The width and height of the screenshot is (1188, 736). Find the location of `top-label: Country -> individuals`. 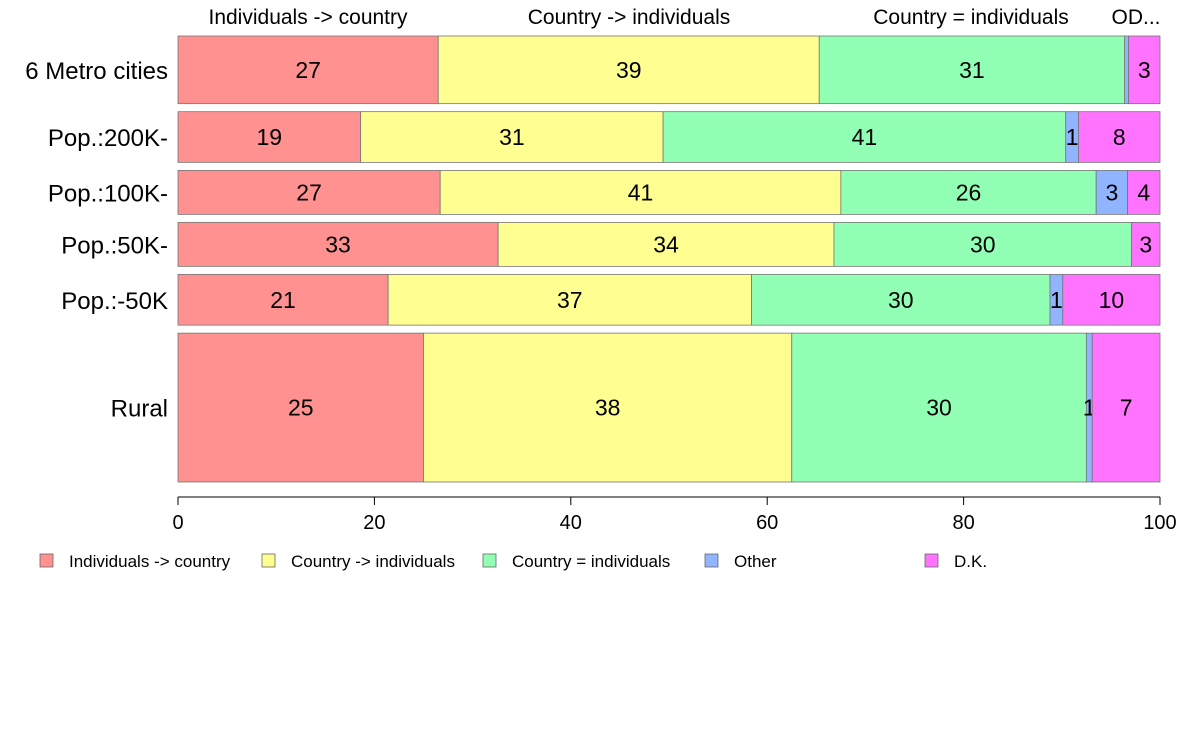

top-label: Country -> individuals is located at coordinates (629, 17).